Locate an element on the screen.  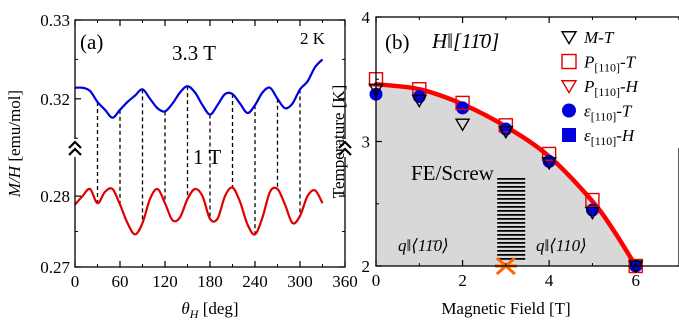
panel-b-y-axis-label: Temperature [K] is located at coordinates (338, 142).